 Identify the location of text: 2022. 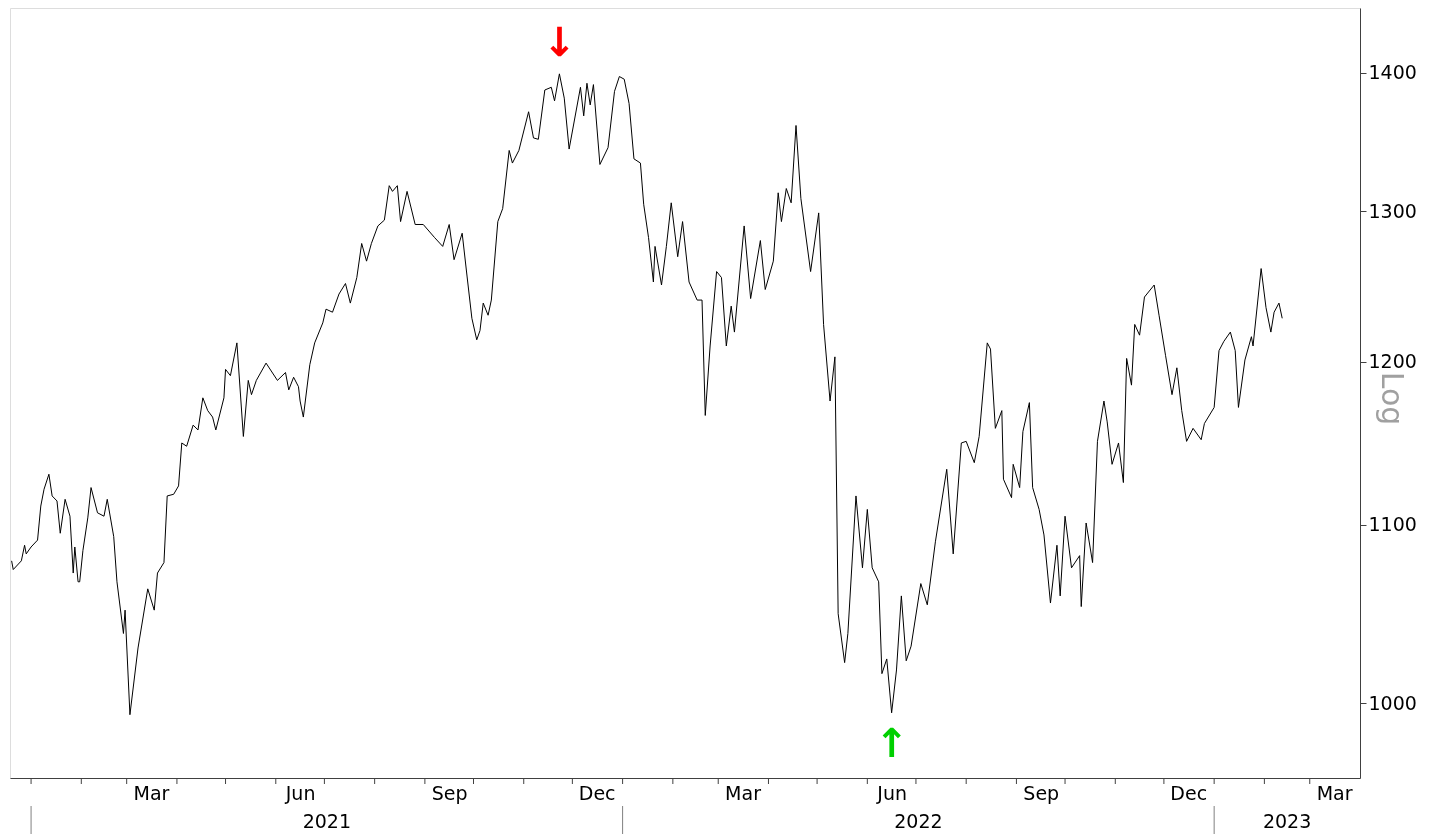
(918, 821).